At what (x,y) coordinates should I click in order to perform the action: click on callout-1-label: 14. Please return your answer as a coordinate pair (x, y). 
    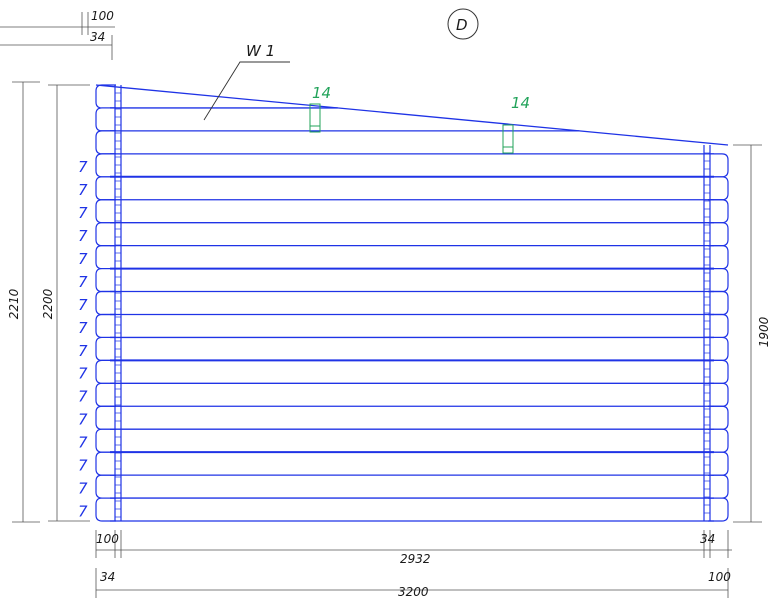
    Looking at the image, I should click on (321, 93).